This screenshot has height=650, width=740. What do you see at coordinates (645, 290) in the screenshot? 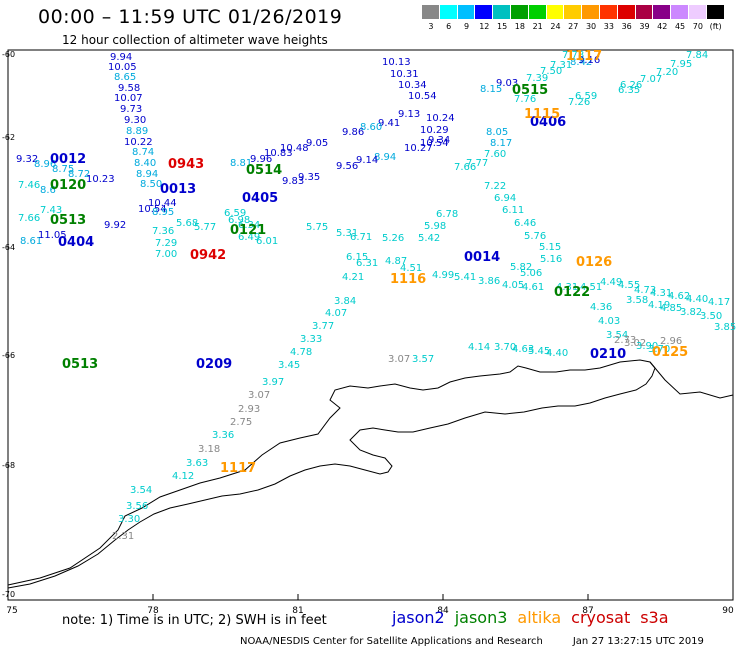
I see `wave-height-value: 4.73` at bounding box center [645, 290].